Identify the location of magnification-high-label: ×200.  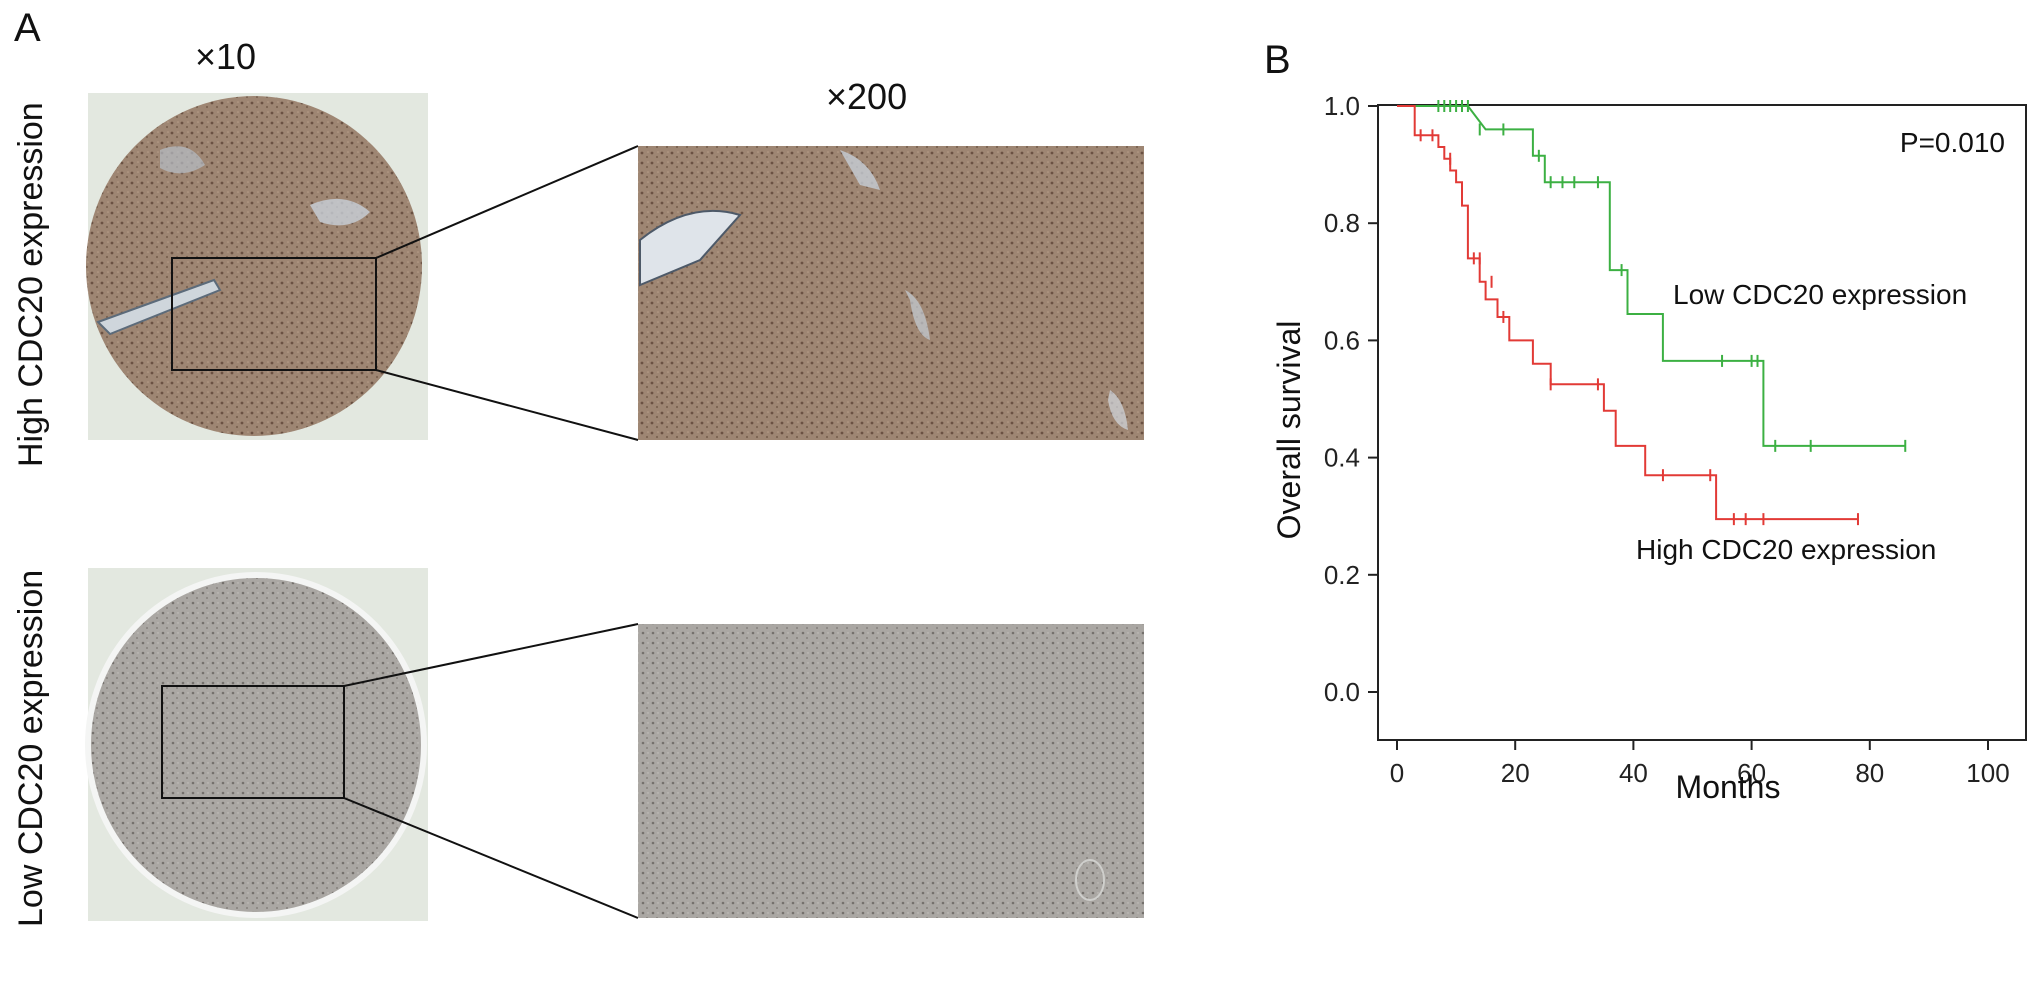
(867, 96).